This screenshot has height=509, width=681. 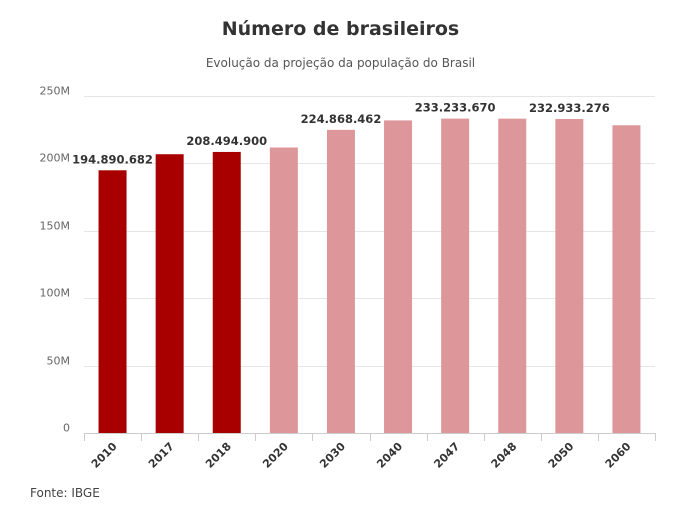 I want to click on y-tick-label: 50M, so click(x=59, y=361).